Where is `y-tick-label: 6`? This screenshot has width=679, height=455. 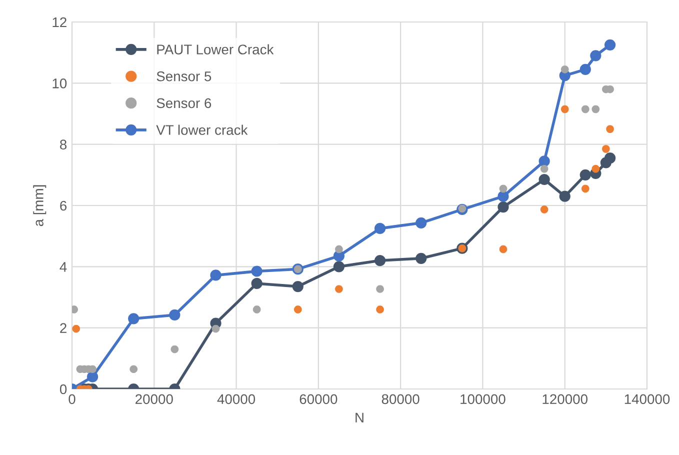 y-tick-label: 6 is located at coordinates (63, 205).